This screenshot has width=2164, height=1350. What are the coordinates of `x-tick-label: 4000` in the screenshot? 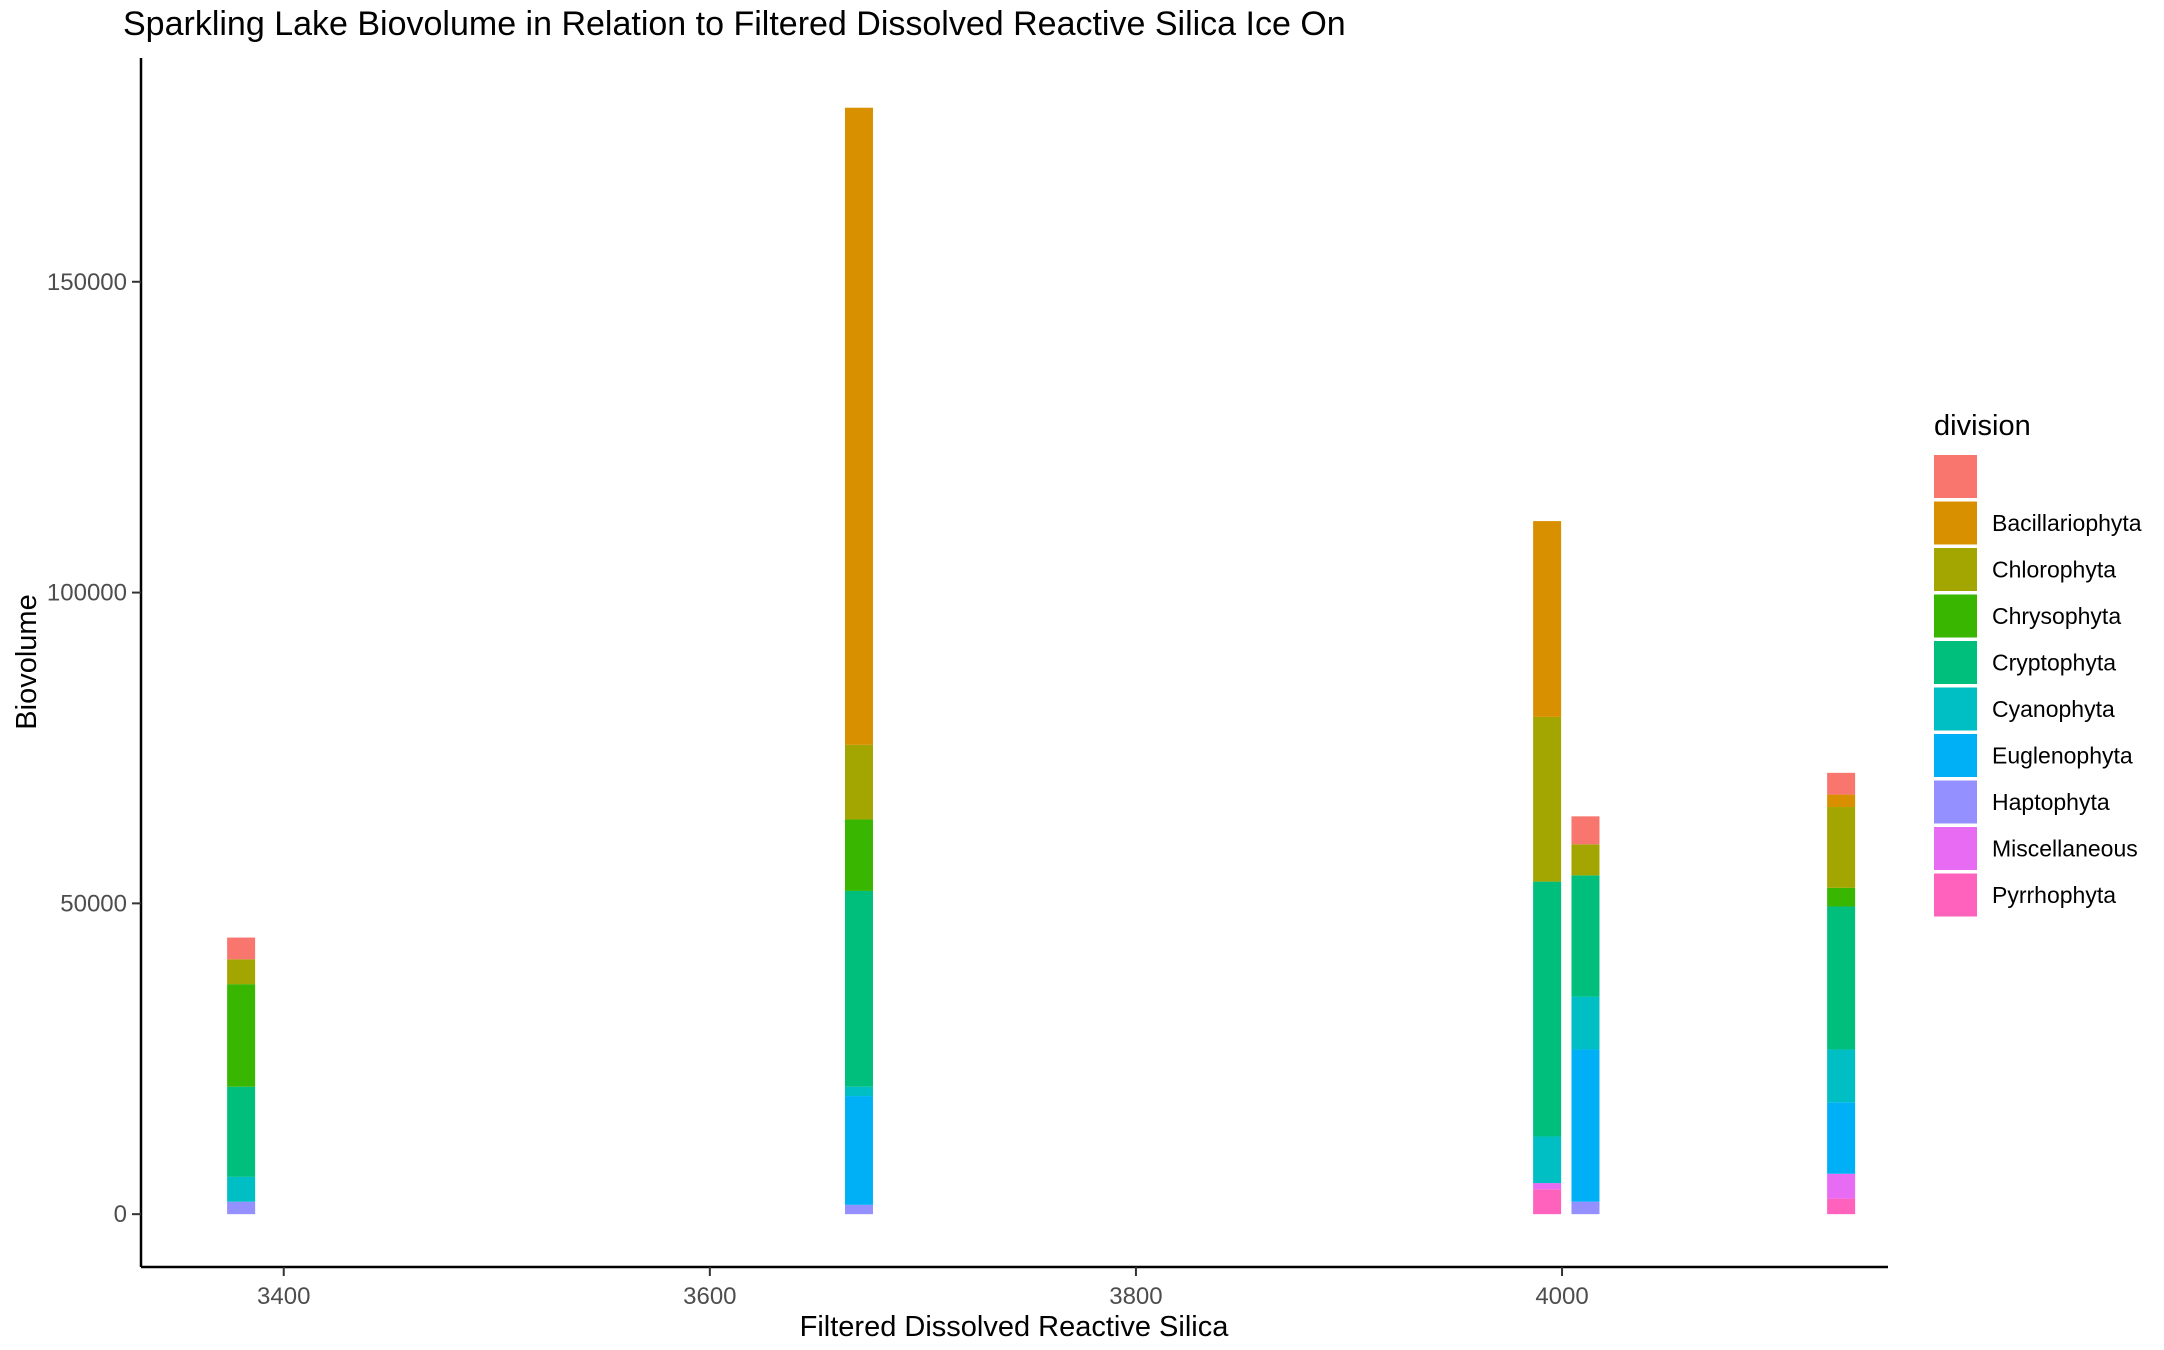 It's located at (1561, 1296).